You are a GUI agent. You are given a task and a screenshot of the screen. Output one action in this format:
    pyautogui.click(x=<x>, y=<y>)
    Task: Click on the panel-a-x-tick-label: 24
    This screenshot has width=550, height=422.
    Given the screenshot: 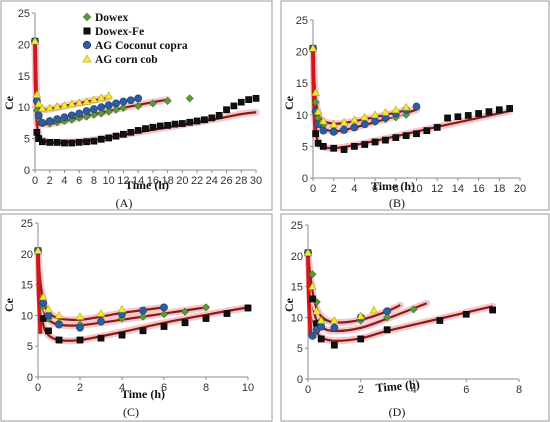 What is the action you would take?
    pyautogui.click(x=212, y=181)
    